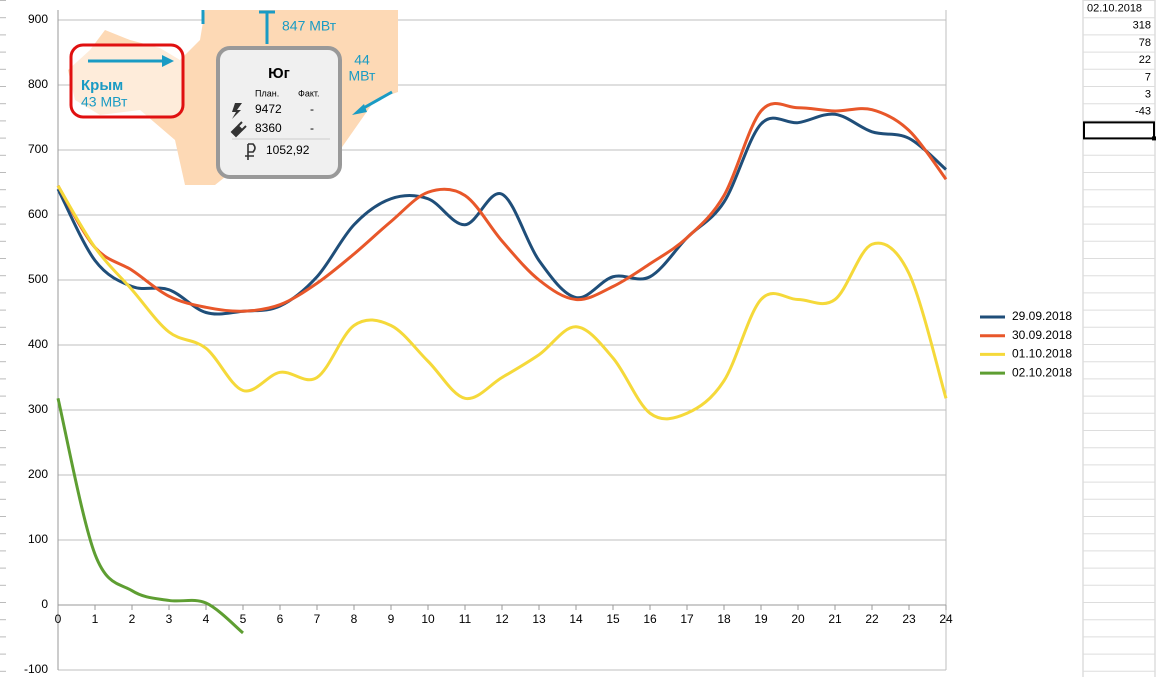 The height and width of the screenshot is (682, 1166). I want to click on y-tick-label: 0, so click(44, 604).